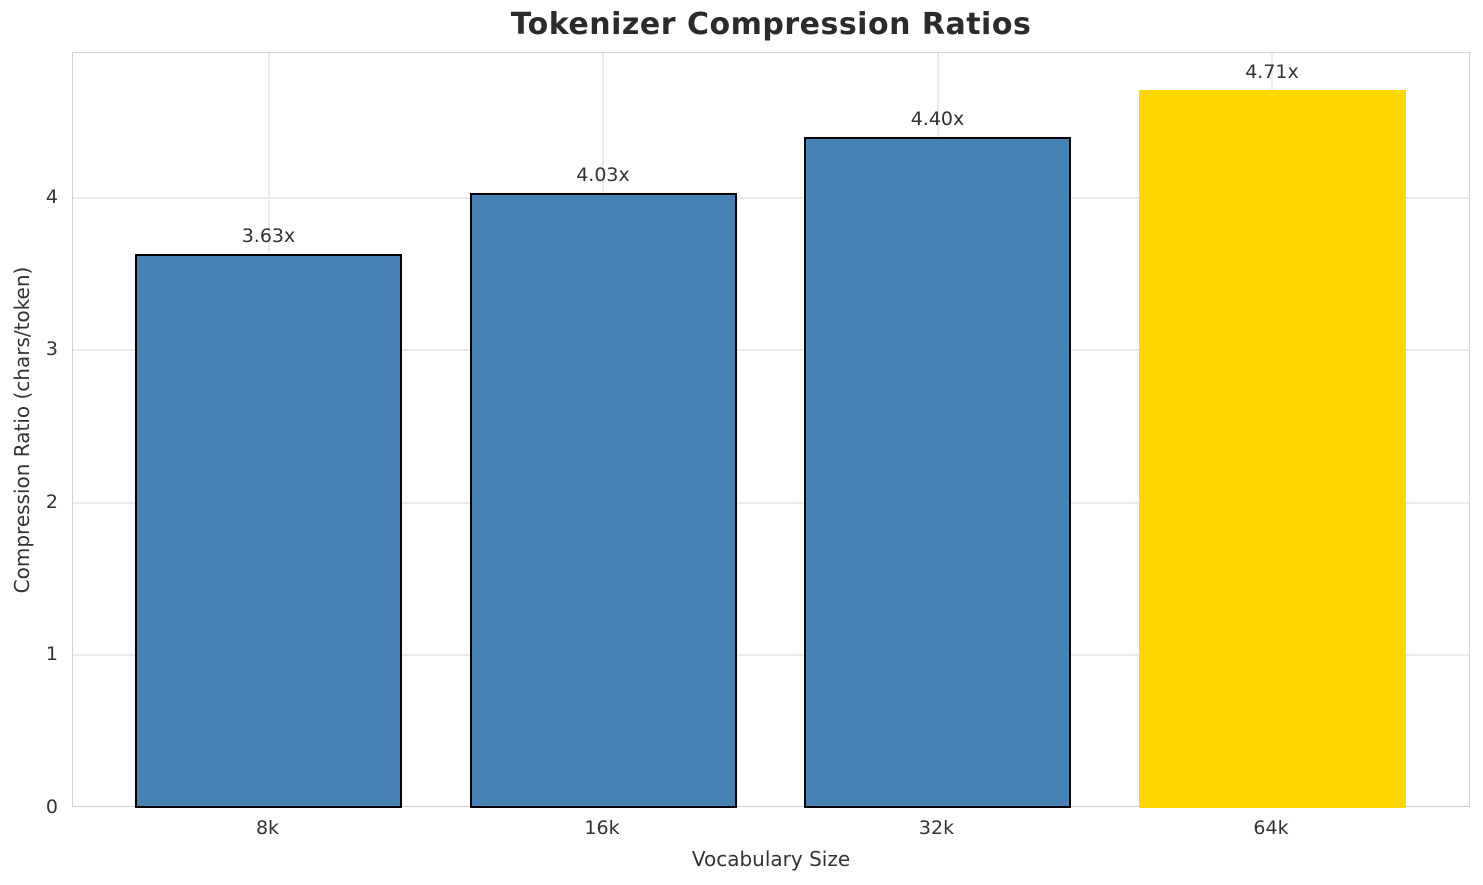  Describe the element at coordinates (1272, 71) in the screenshot. I see `bar-value-label: 4.71x` at that location.